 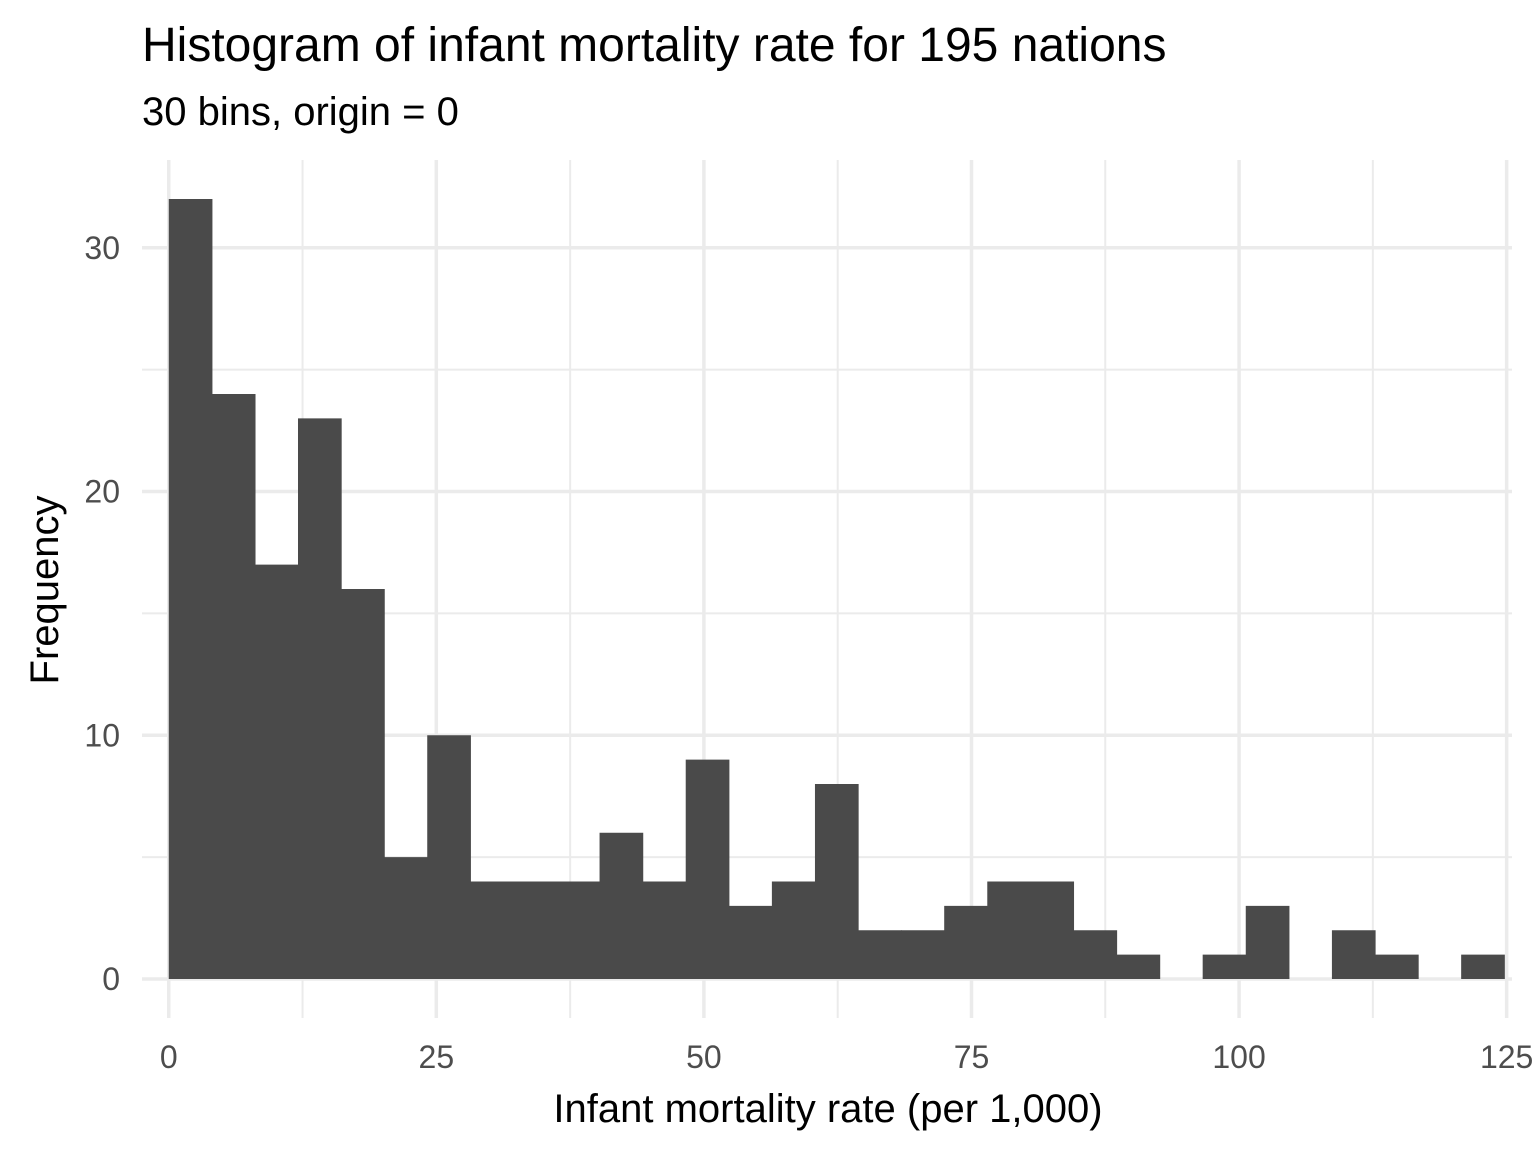 What do you see at coordinates (102, 735) in the screenshot?
I see `y-tick-label: 10` at bounding box center [102, 735].